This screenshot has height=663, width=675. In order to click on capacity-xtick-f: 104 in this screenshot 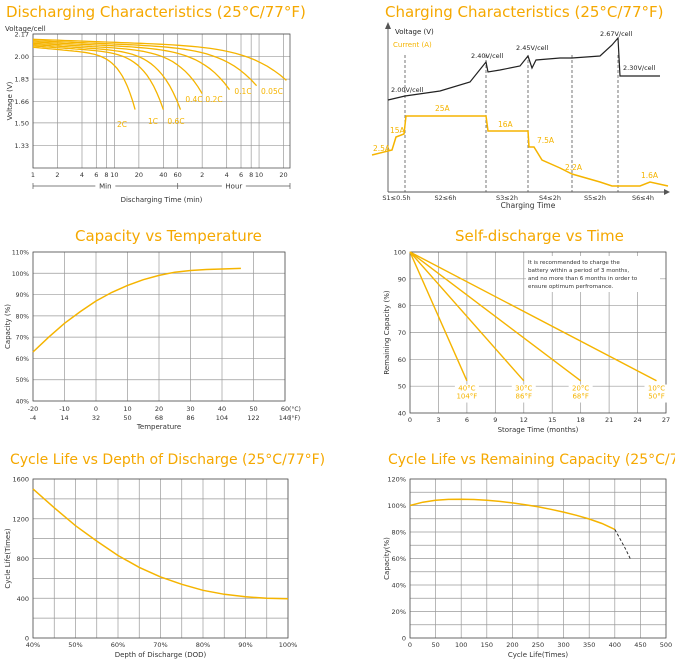, I will do `click(222, 418)`.